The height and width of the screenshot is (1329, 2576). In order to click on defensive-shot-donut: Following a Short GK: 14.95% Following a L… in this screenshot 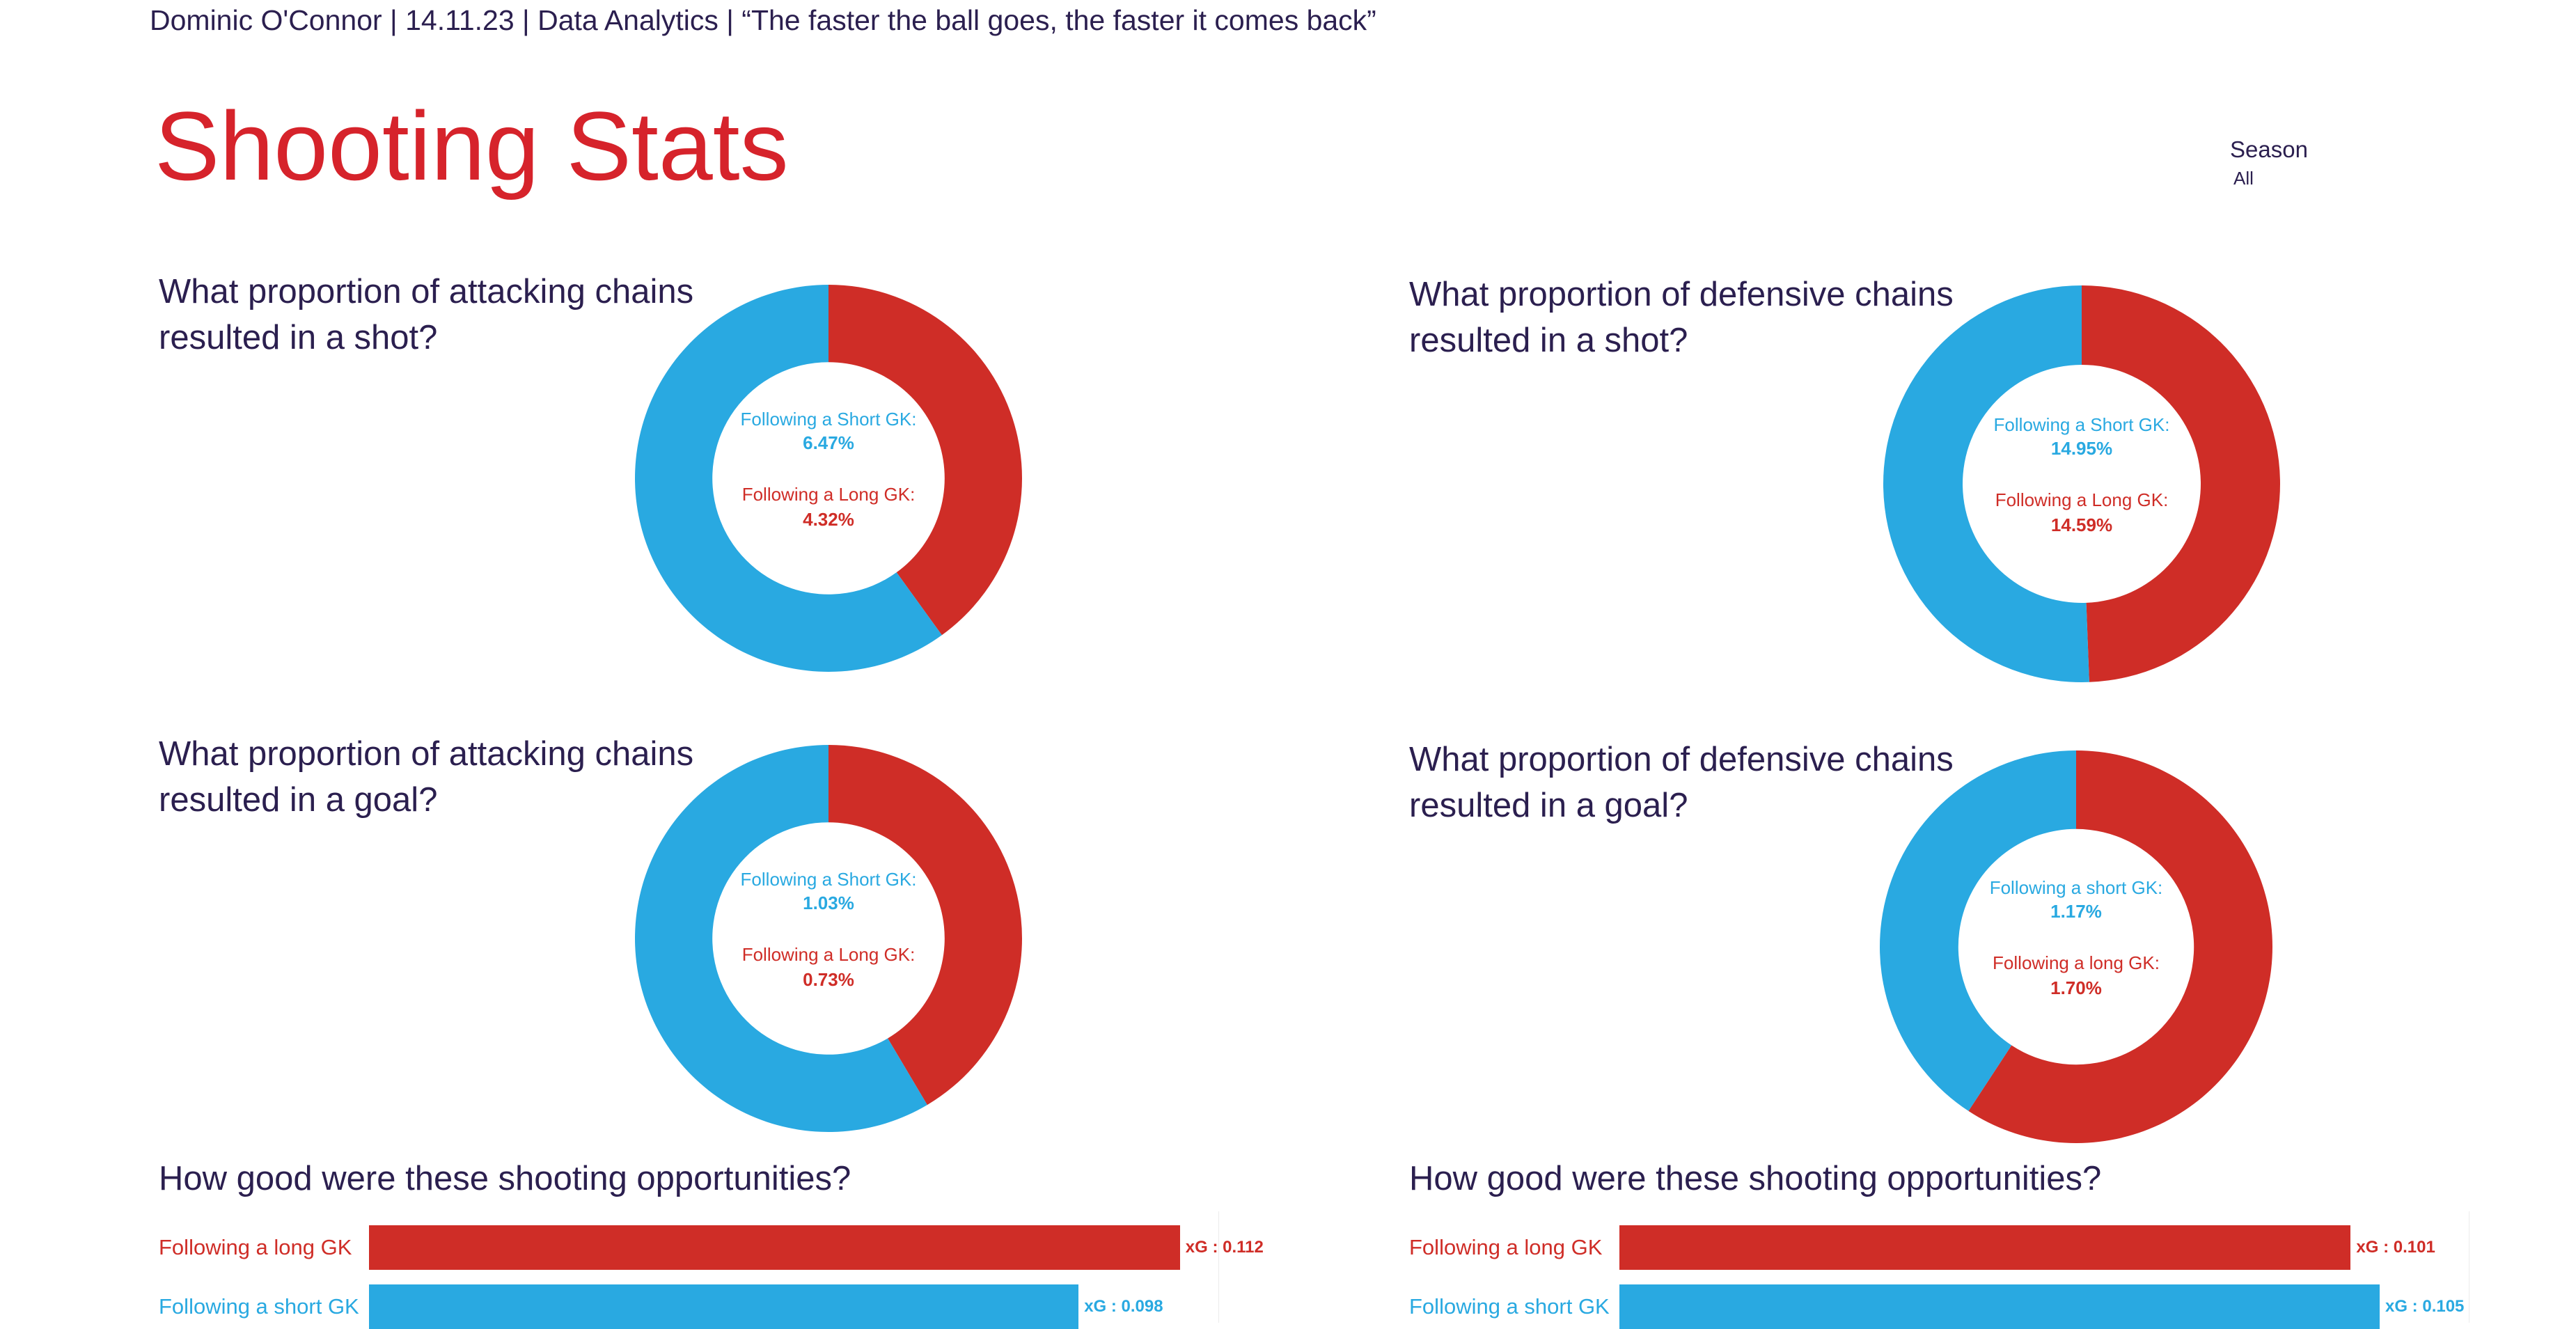, I will do `click(2081, 484)`.